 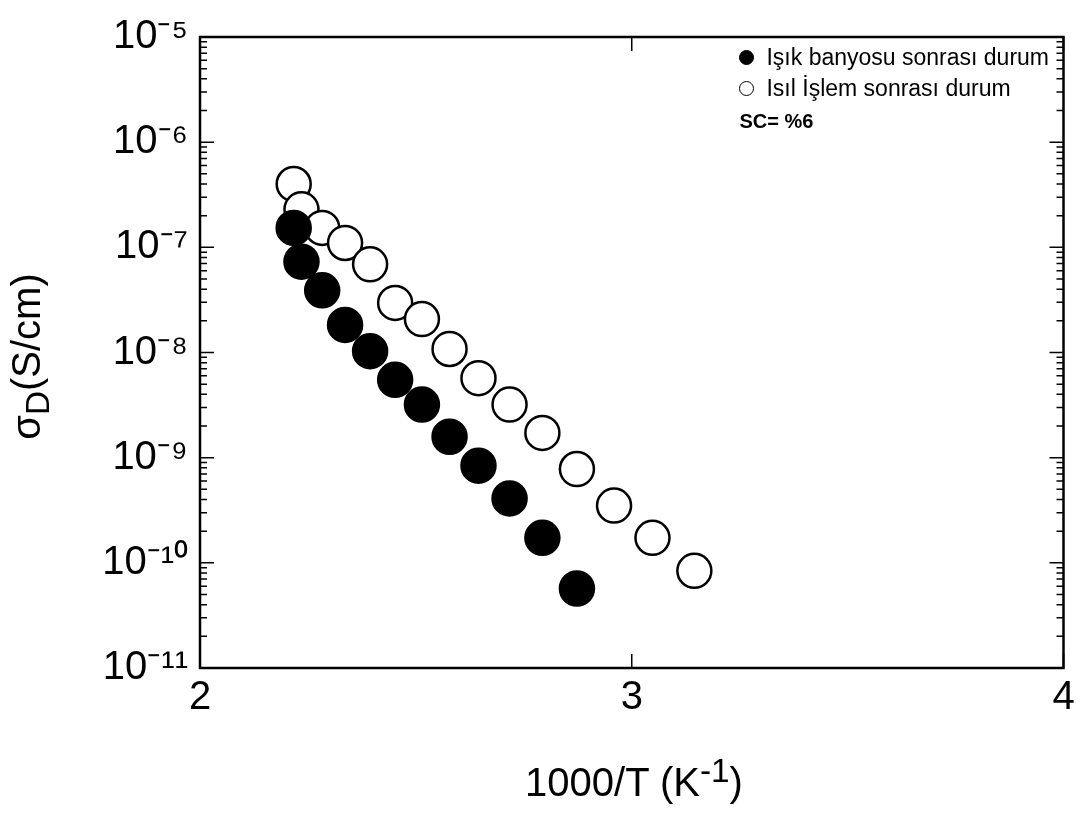 What do you see at coordinates (150, 454) in the screenshot?
I see `y-tick-label: 10⁻⁹` at bounding box center [150, 454].